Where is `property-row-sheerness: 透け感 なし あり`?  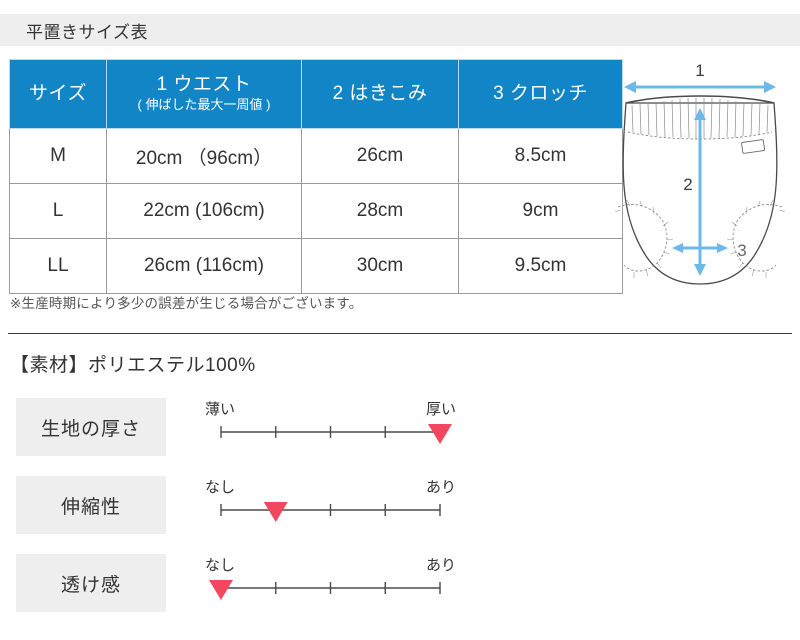 property-row-sheerness: 透け感 なし あり is located at coordinates (236, 585).